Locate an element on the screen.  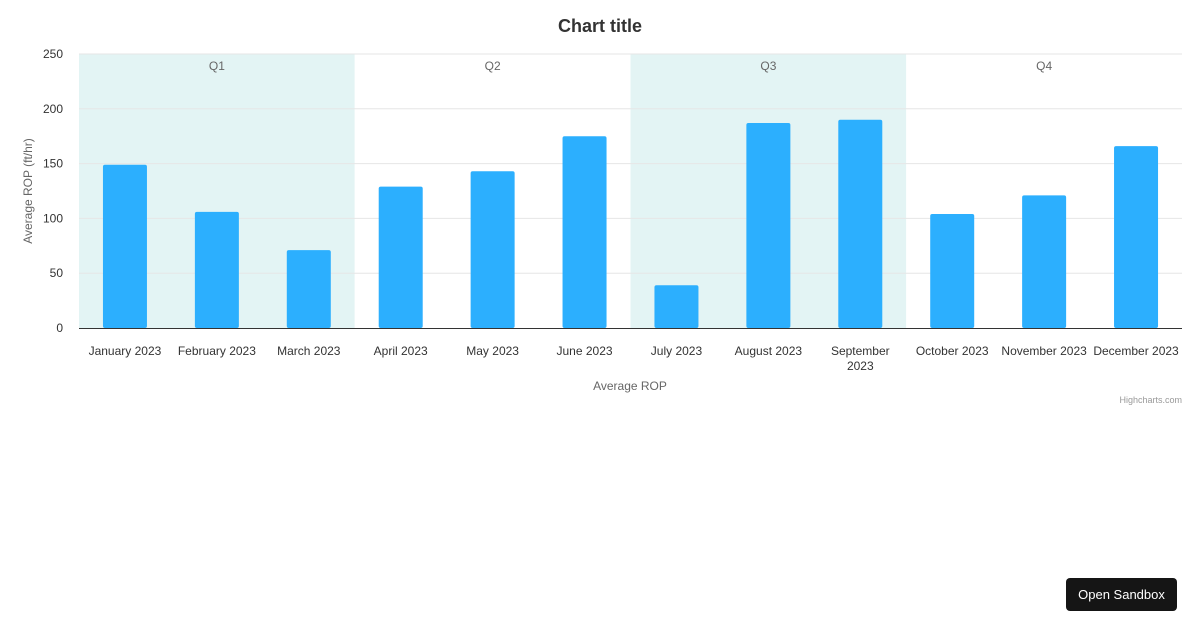
plot-band-label: Q3 is located at coordinates (768, 66).